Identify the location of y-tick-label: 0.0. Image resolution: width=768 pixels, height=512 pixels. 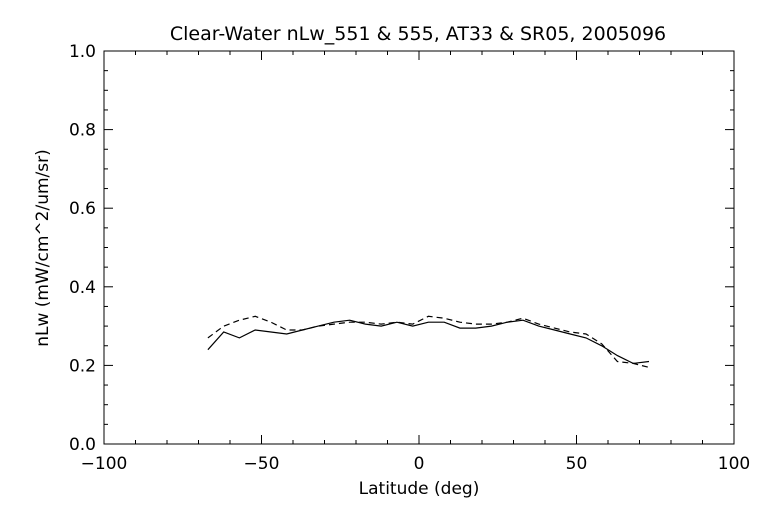
(82, 445).